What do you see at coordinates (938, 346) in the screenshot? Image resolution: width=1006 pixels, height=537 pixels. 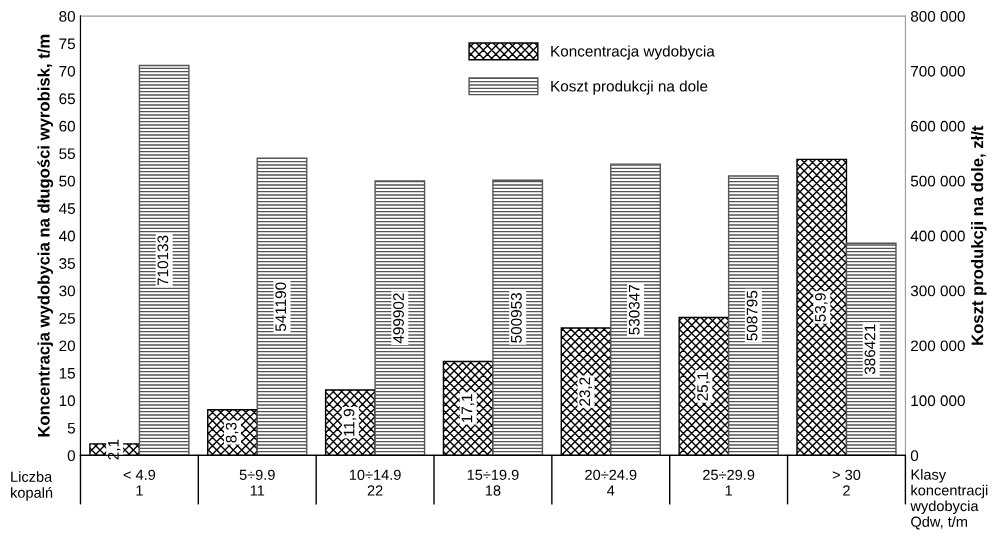 I see `y2-tick-label: 200 000` at bounding box center [938, 346].